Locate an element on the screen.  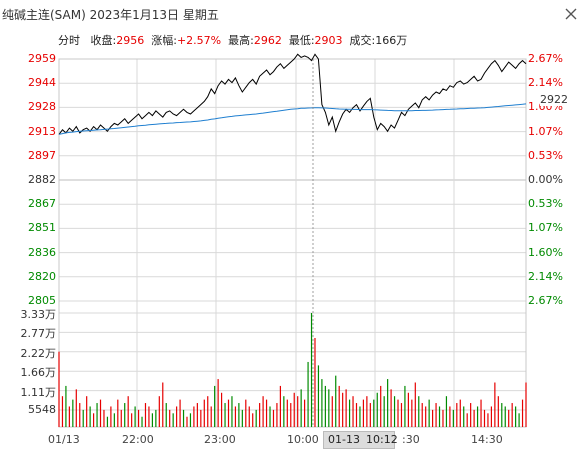
time-tick-label: 01/13 is located at coordinates (64, 439).